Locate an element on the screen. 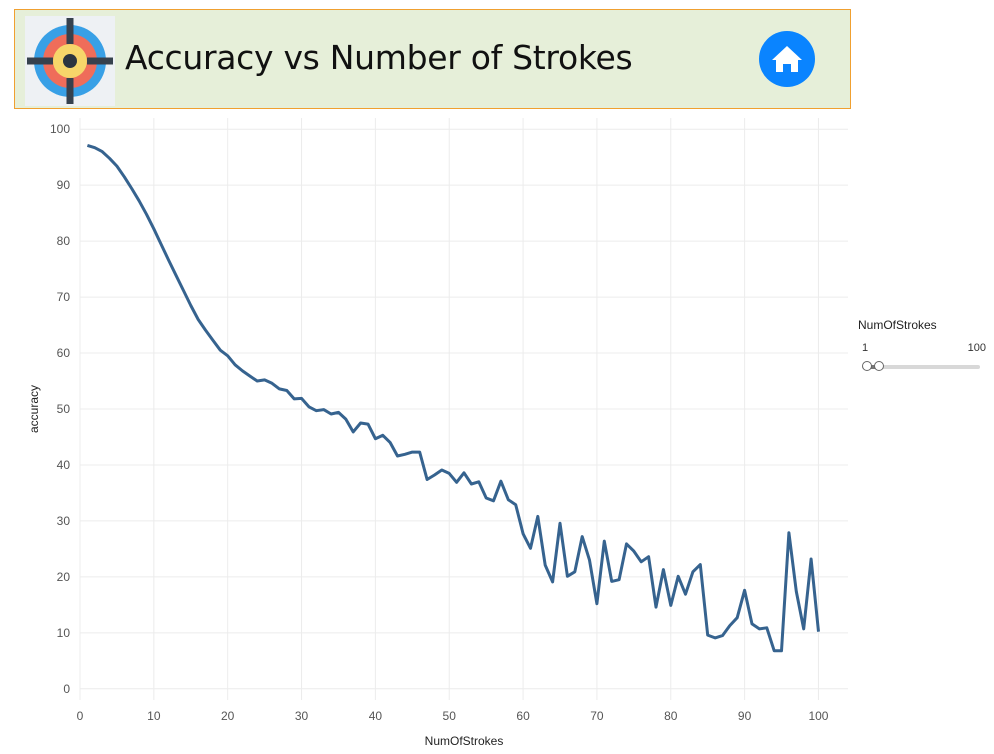 This screenshot has width=994, height=754. range-slider-min-handle is located at coordinates (867, 366).